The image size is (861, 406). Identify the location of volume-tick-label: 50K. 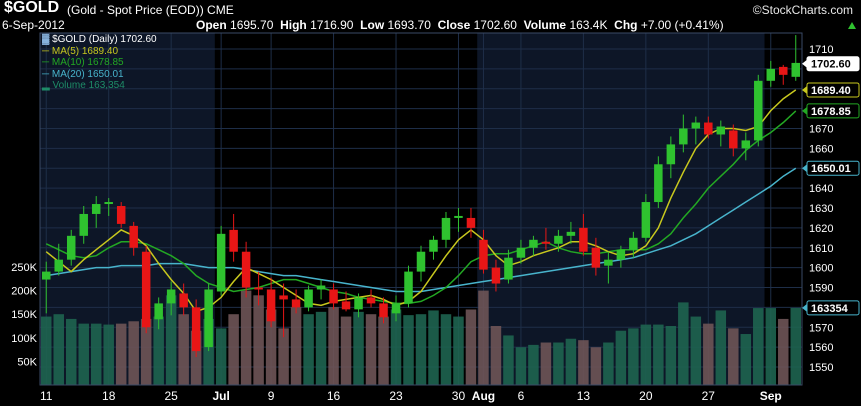
(27, 362).